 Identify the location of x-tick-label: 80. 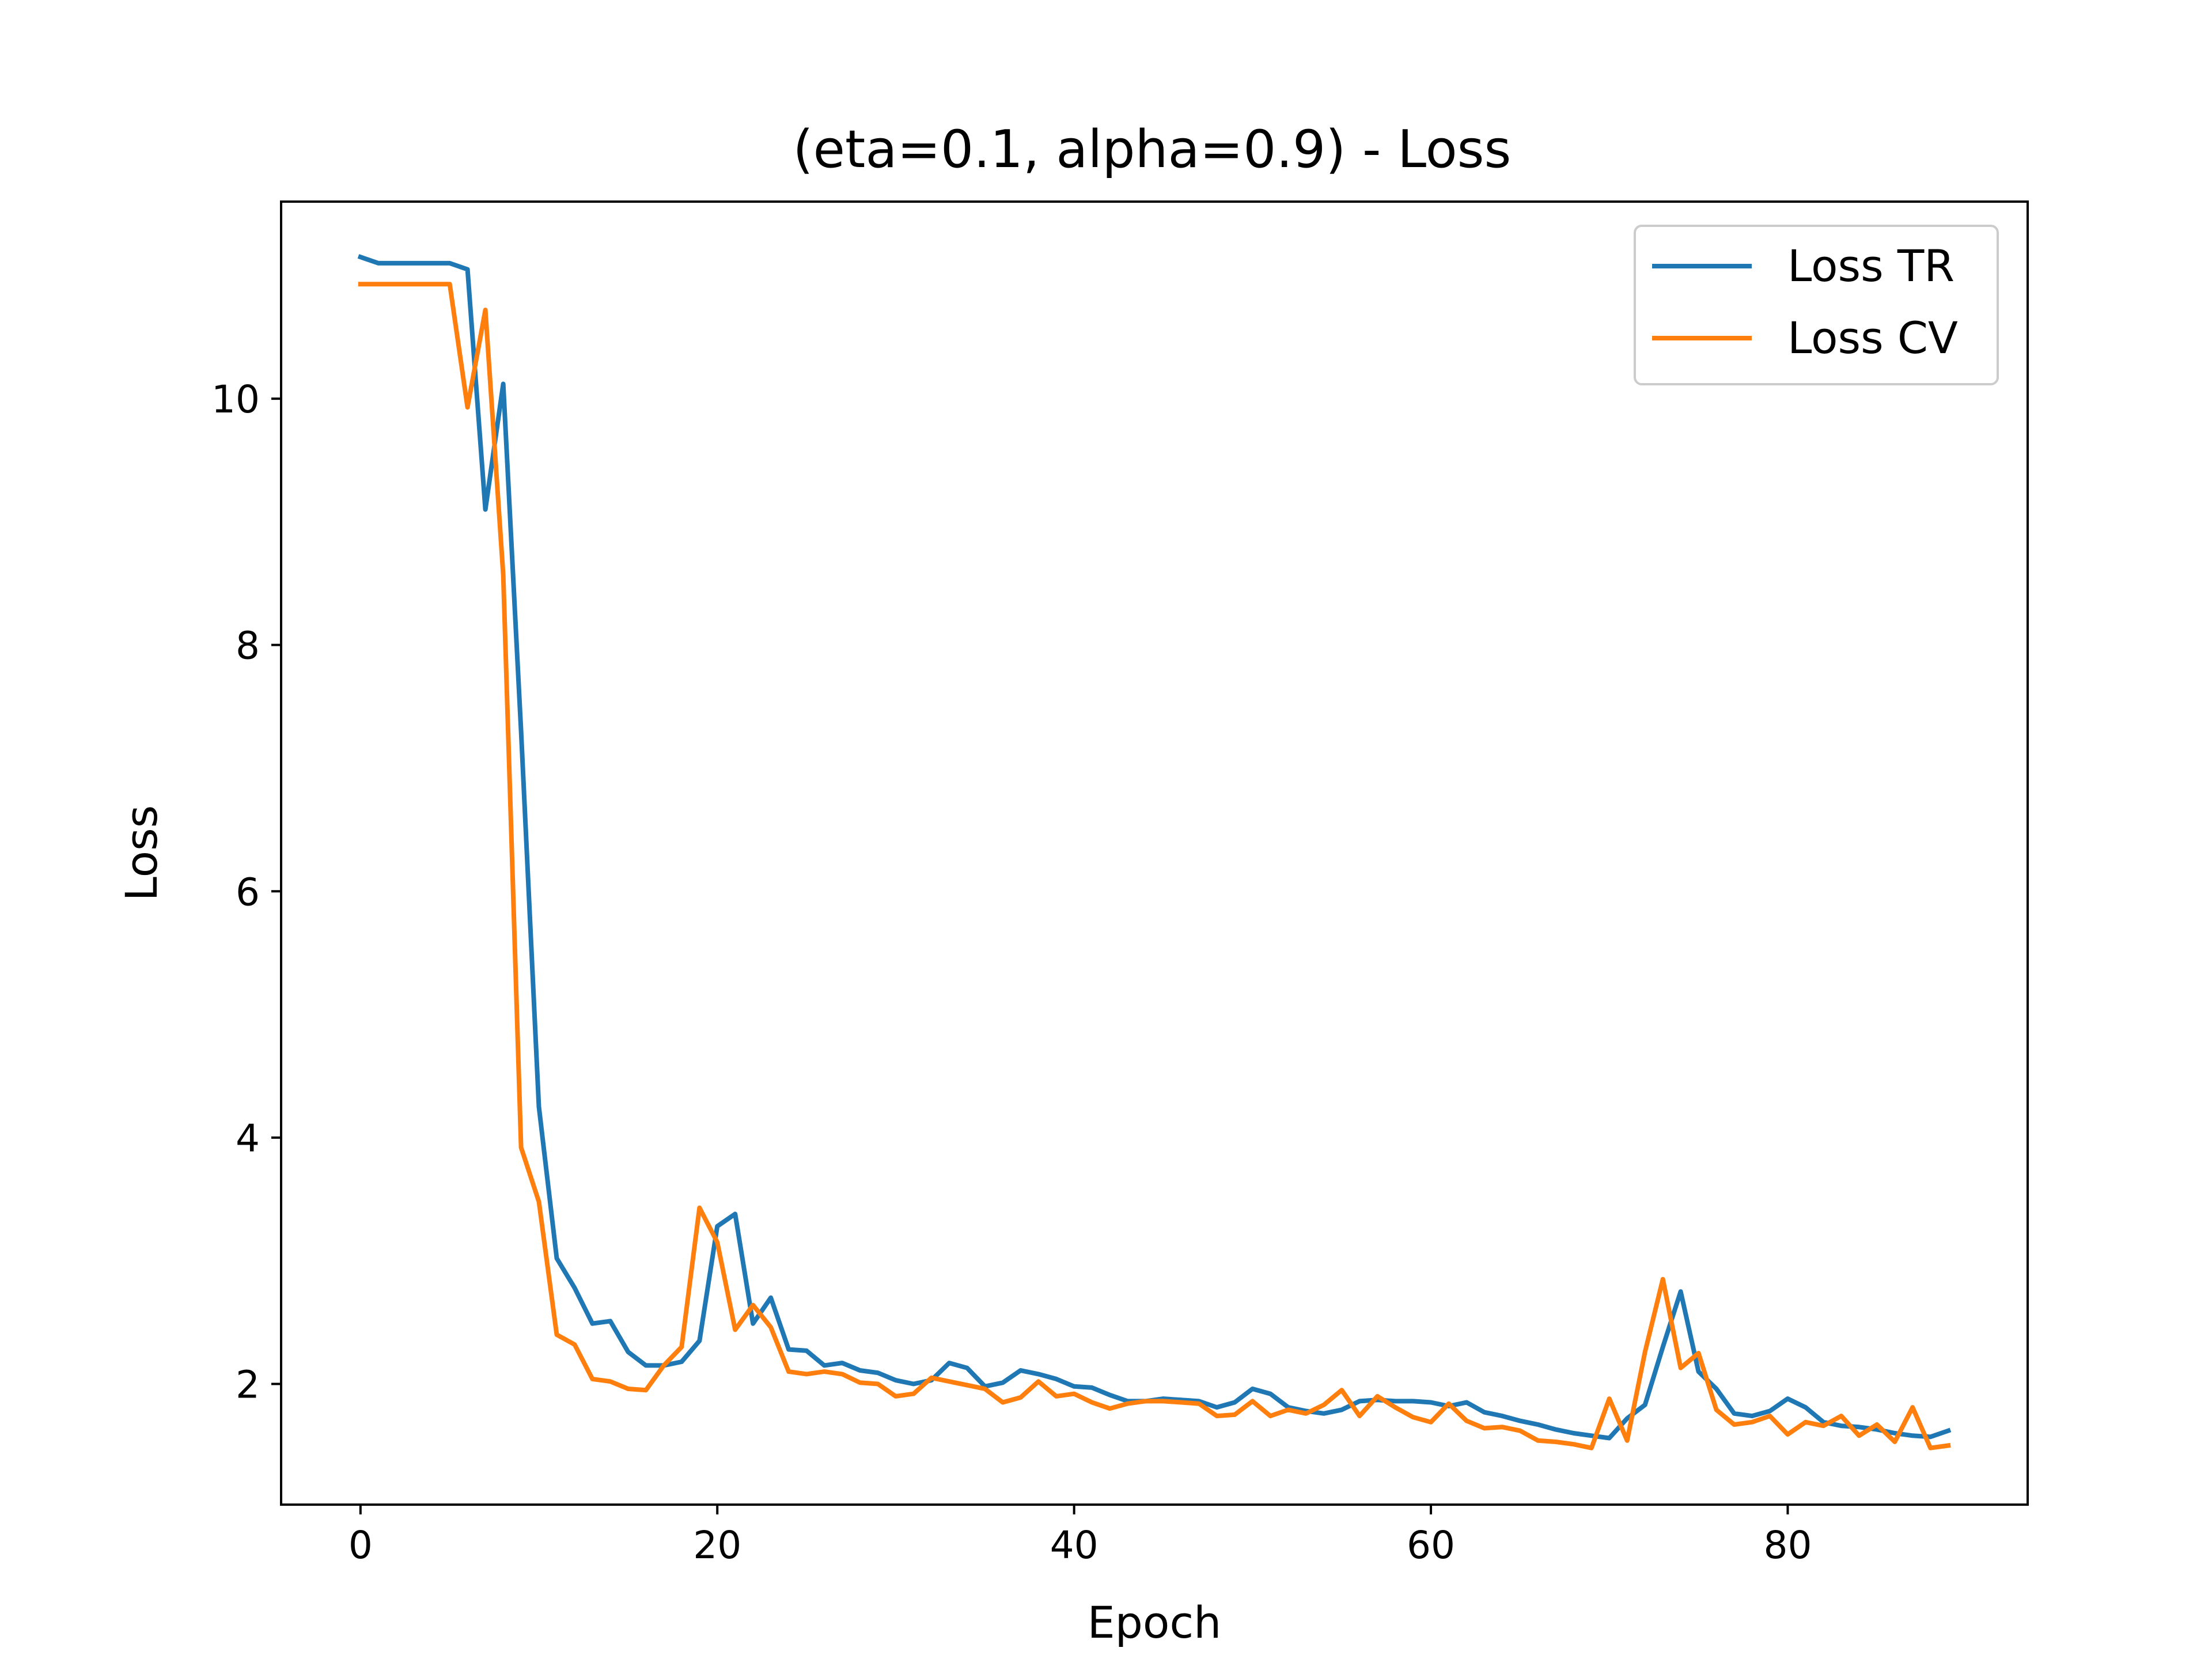
(1787, 1545).